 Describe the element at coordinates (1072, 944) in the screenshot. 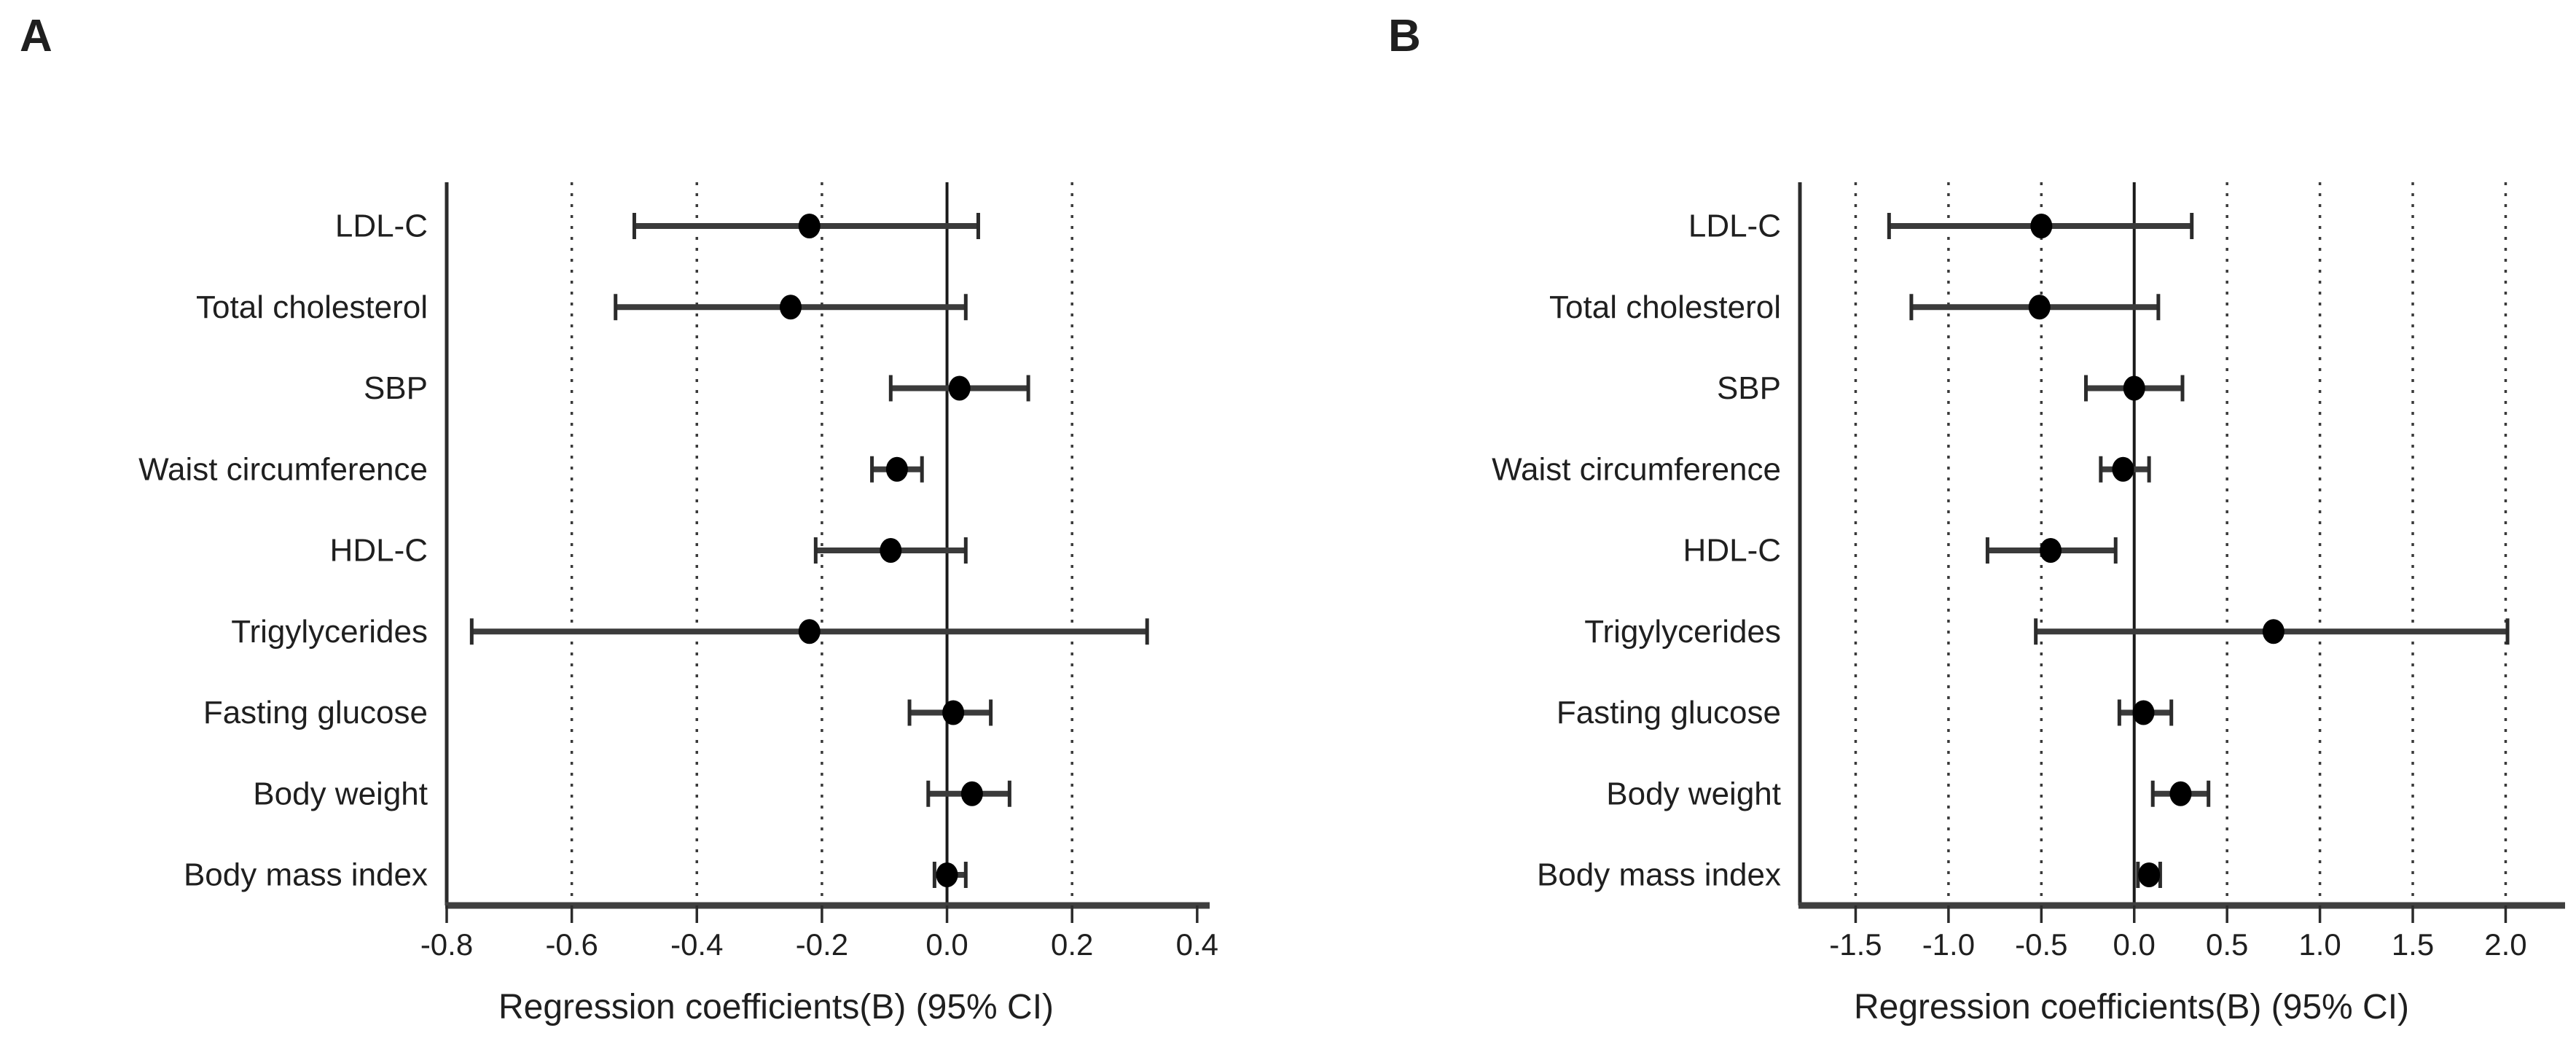

I see `x-tick-label: 0.2` at that location.